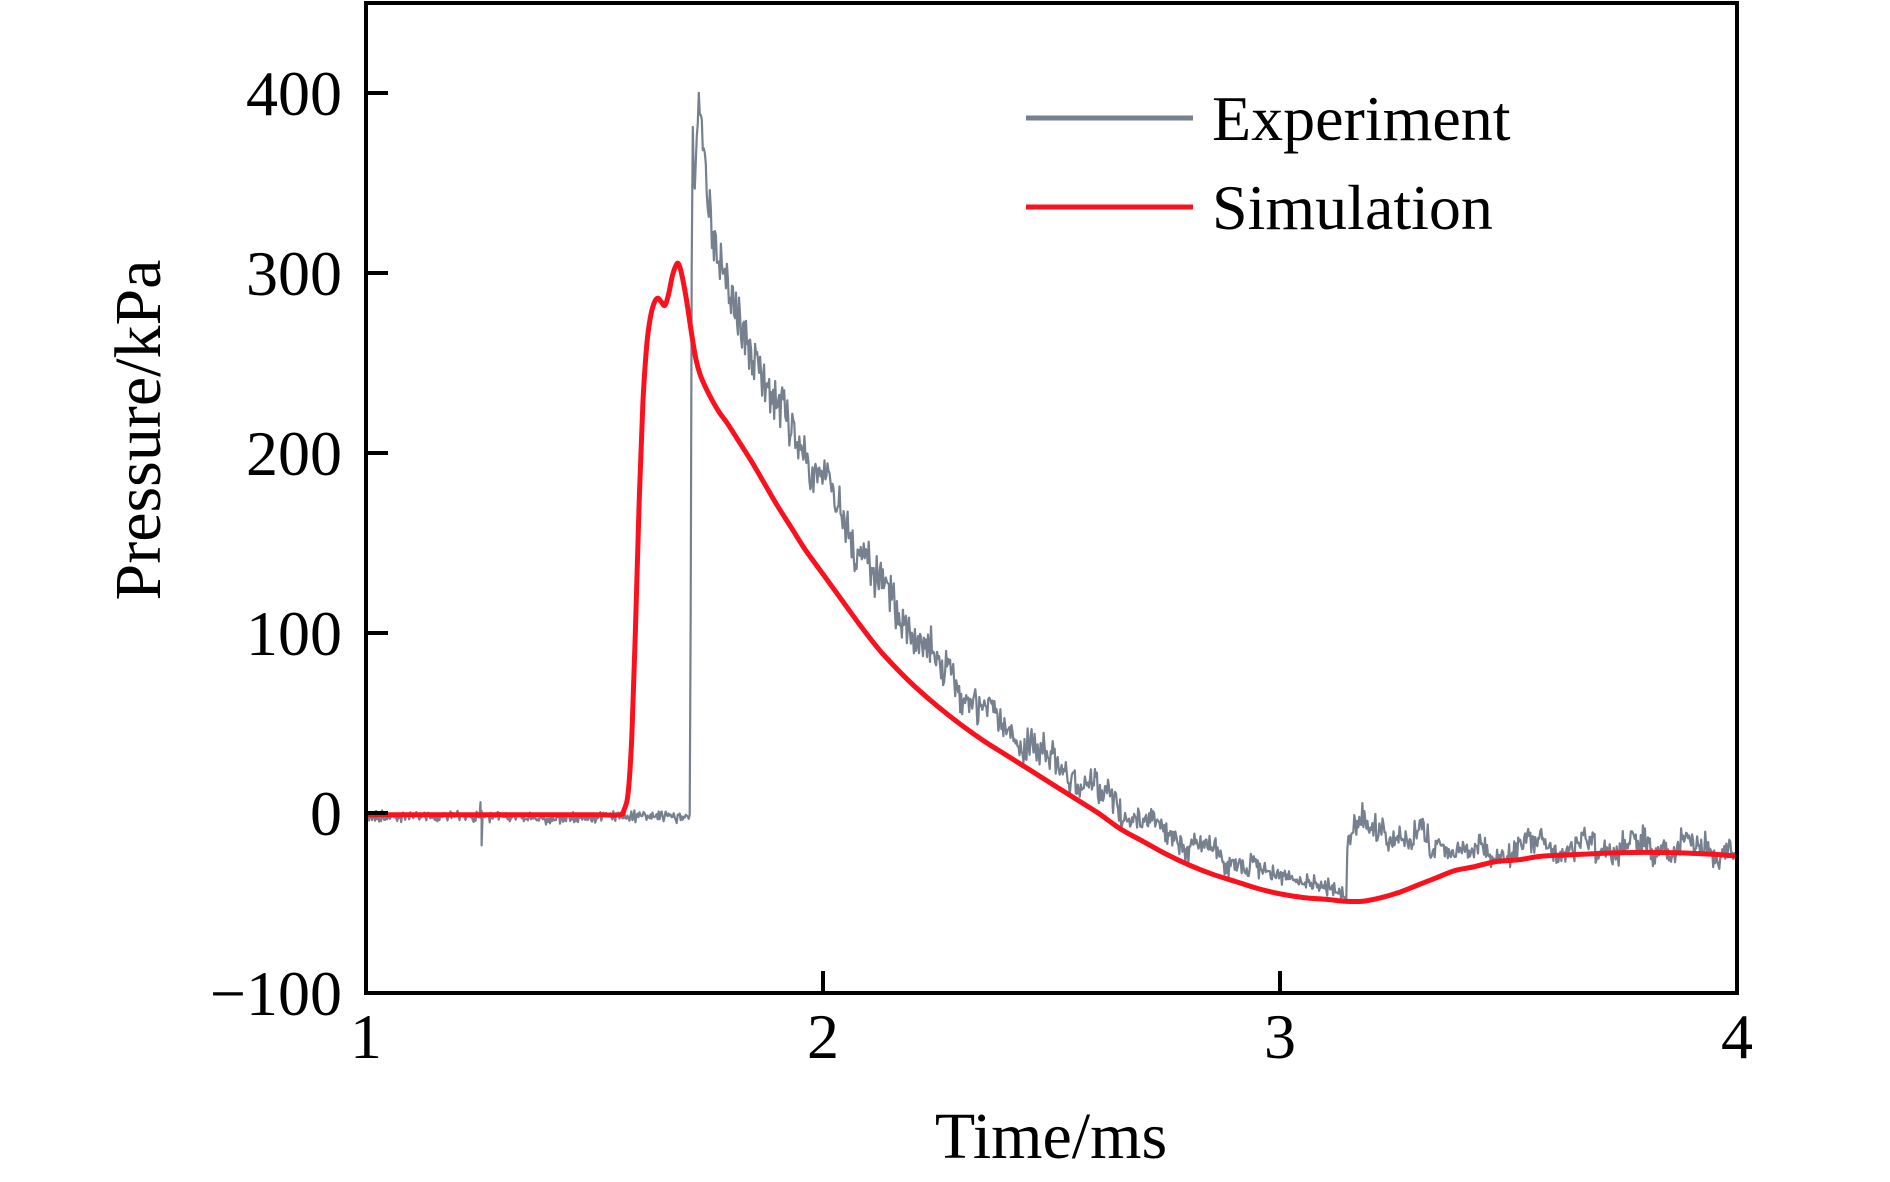  What do you see at coordinates (294, 93) in the screenshot?
I see `y-tick-label: 400` at bounding box center [294, 93].